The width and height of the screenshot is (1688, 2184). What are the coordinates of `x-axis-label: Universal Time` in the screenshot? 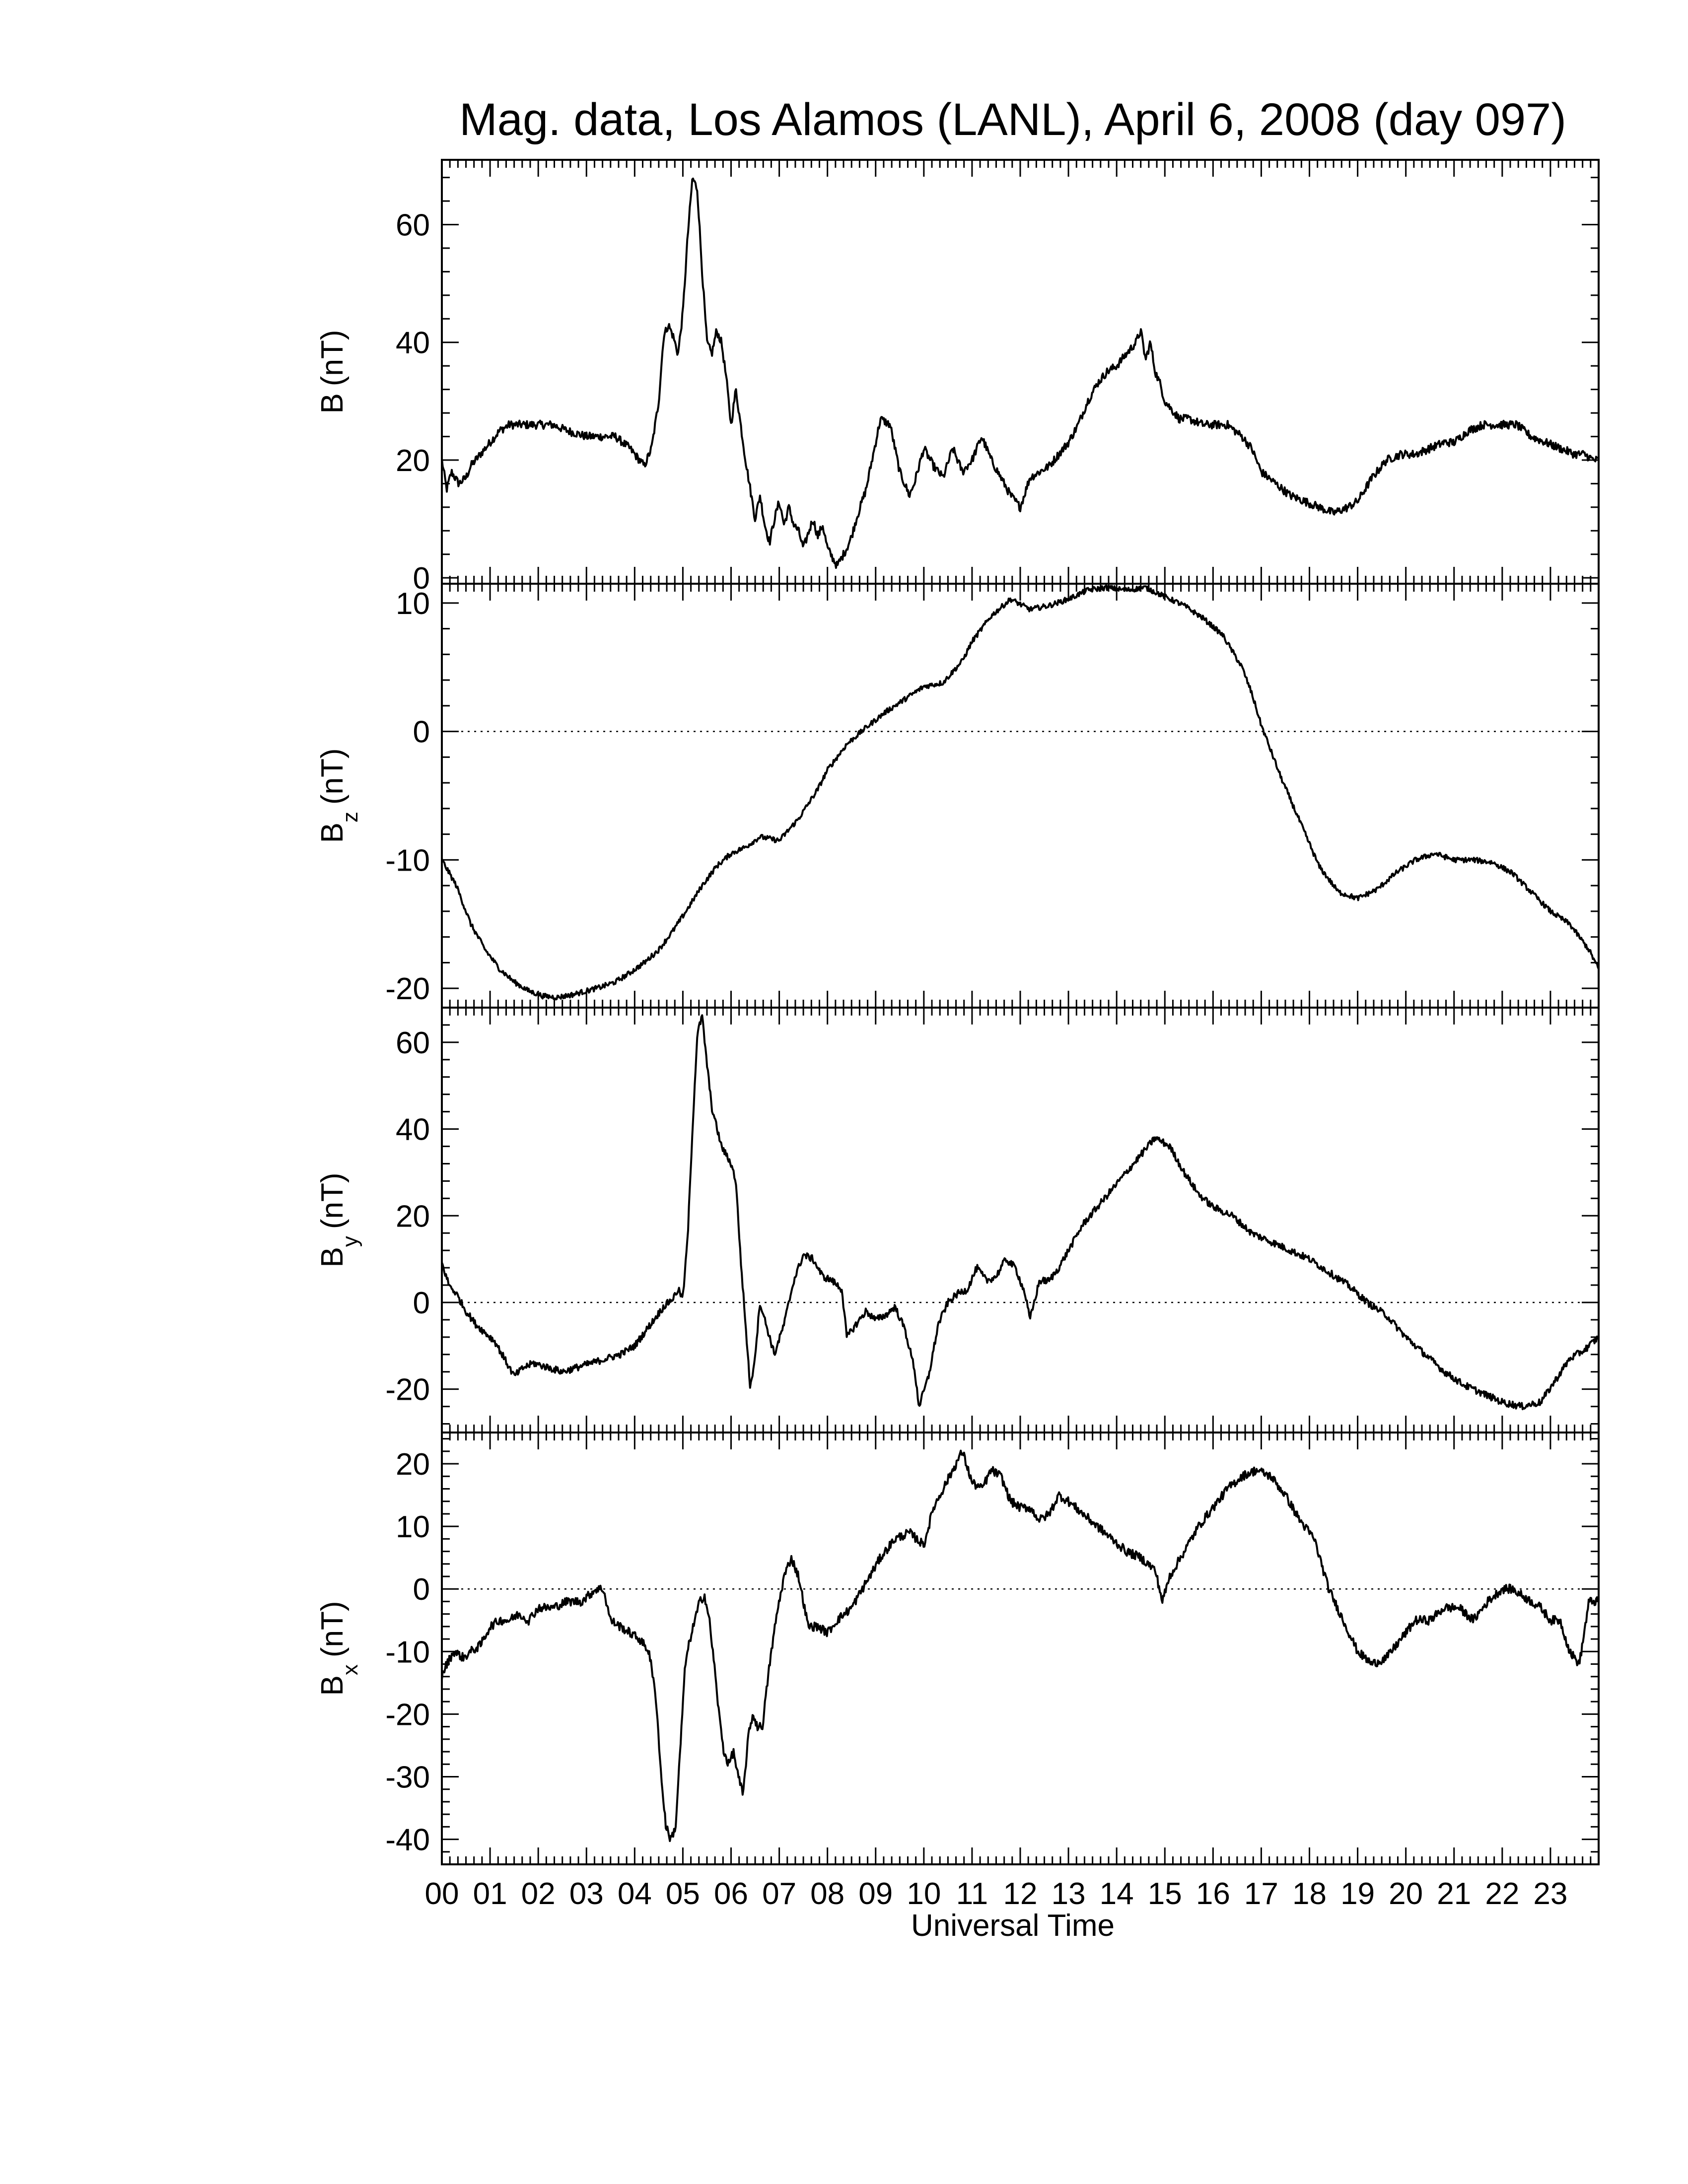 It's located at (1013, 1926).